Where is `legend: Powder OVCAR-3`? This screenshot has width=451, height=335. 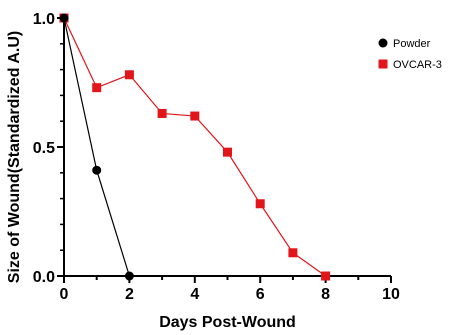 legend: Powder OVCAR-3 is located at coordinates (410, 54).